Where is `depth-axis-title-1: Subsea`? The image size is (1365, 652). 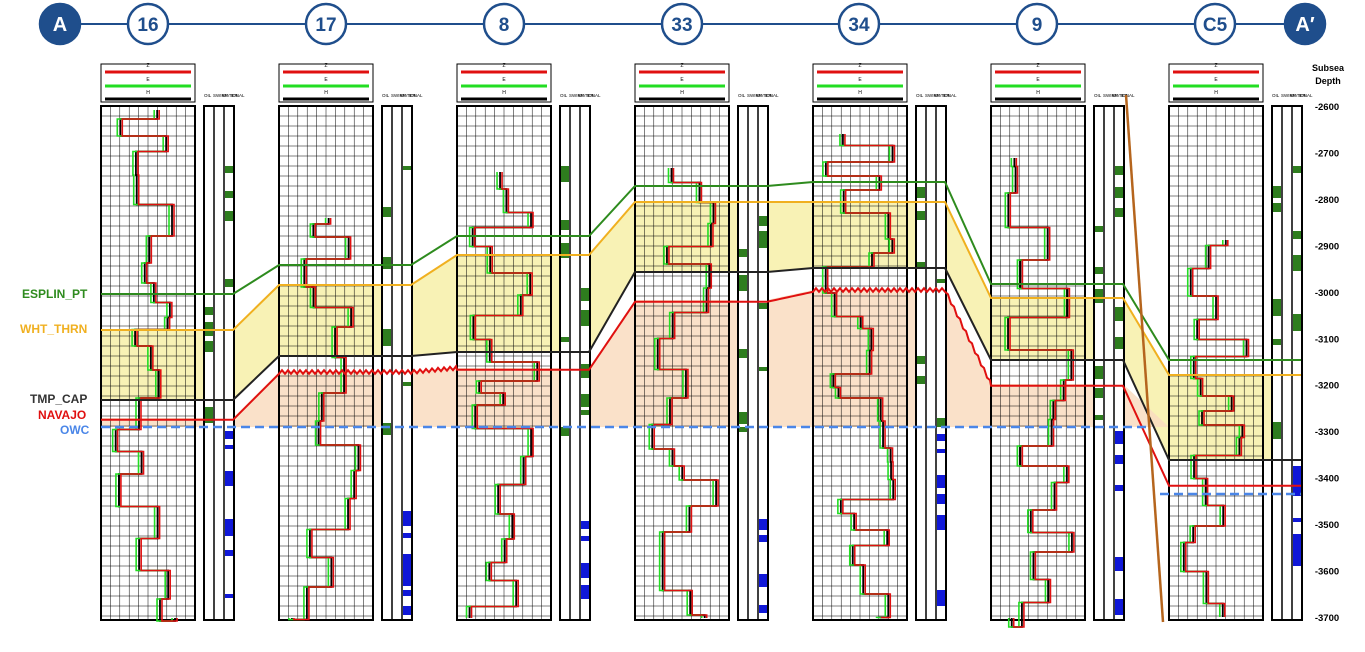 depth-axis-title-1: Subsea is located at coordinates (1328, 68).